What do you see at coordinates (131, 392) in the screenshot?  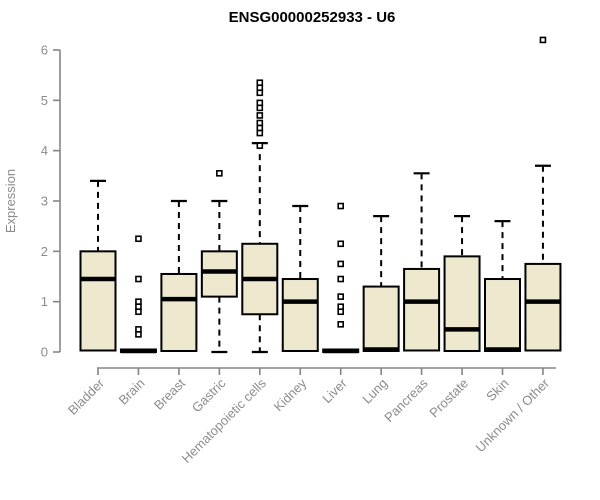 I see `x-label-brain: Brain` at bounding box center [131, 392].